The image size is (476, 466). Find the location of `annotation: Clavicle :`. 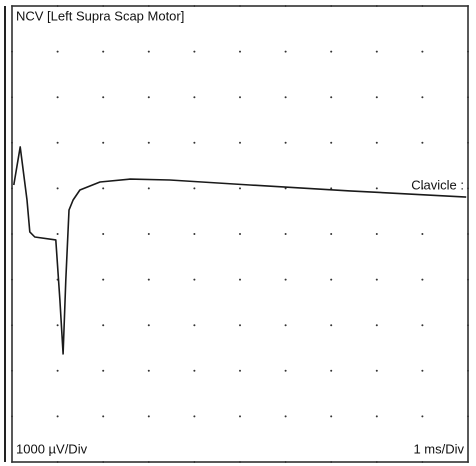

annotation: Clavicle : is located at coordinates (437, 184).